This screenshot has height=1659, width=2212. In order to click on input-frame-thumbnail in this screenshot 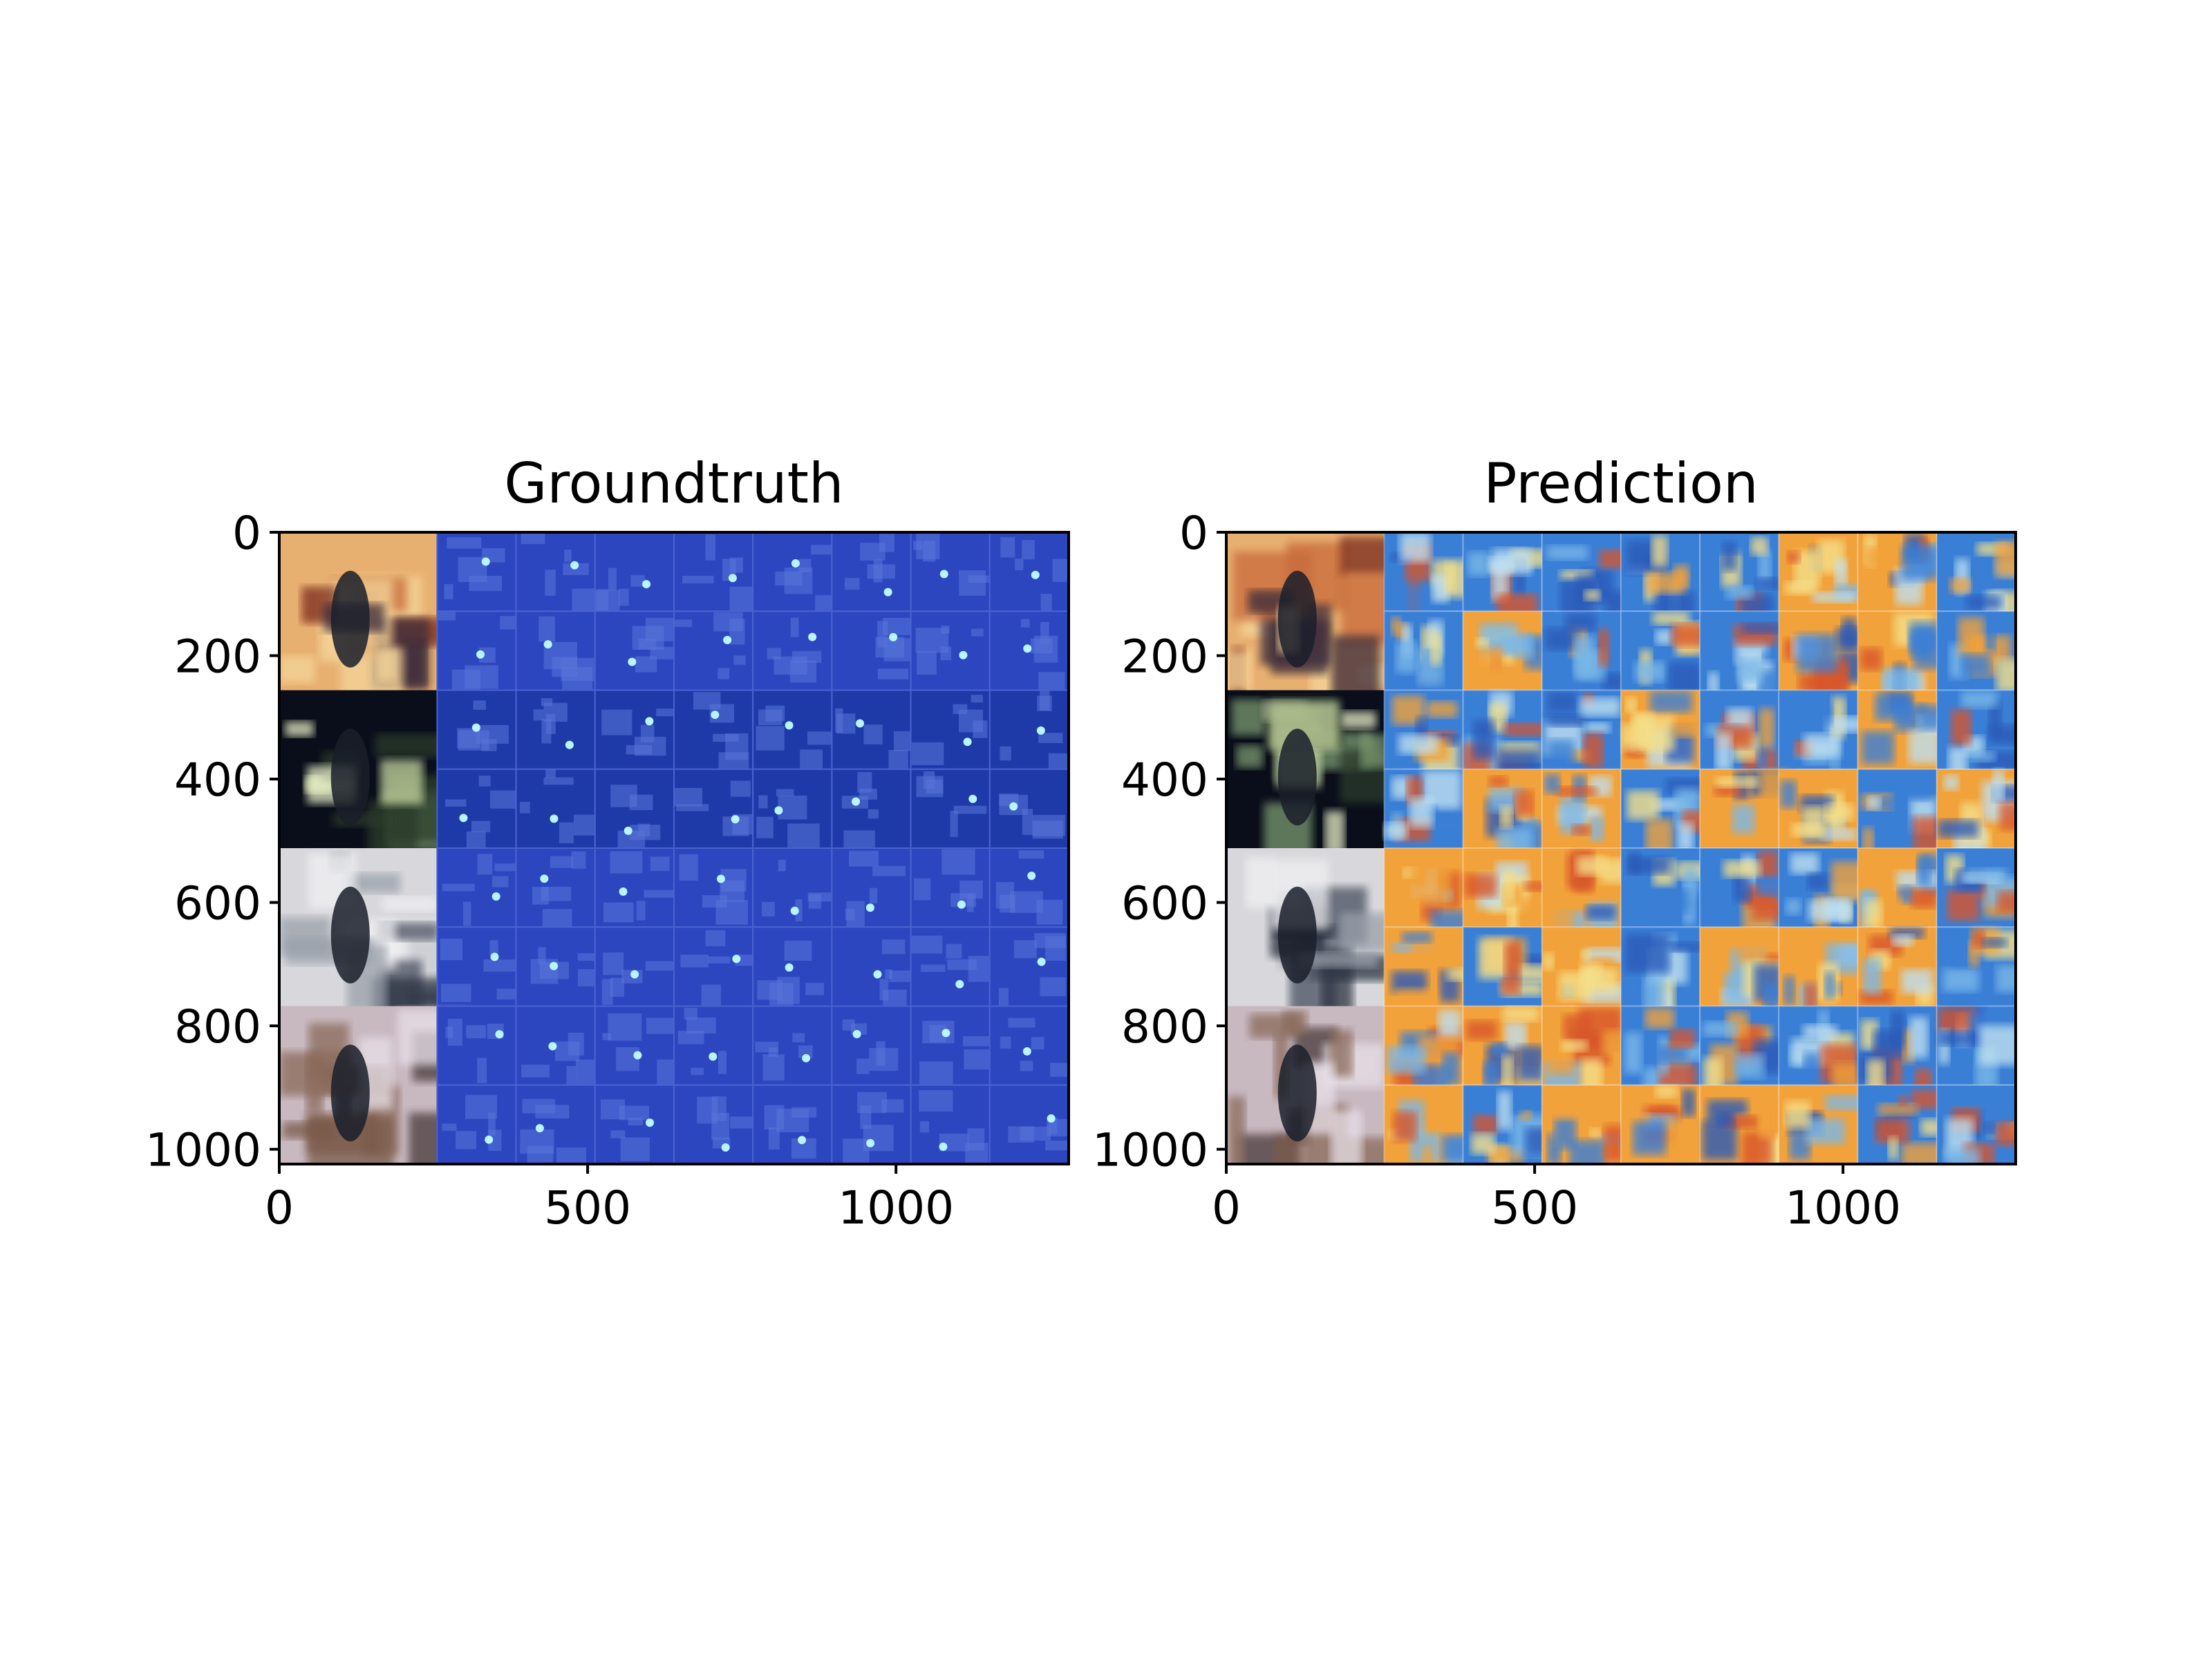, I will do `click(1314, 1085)`.